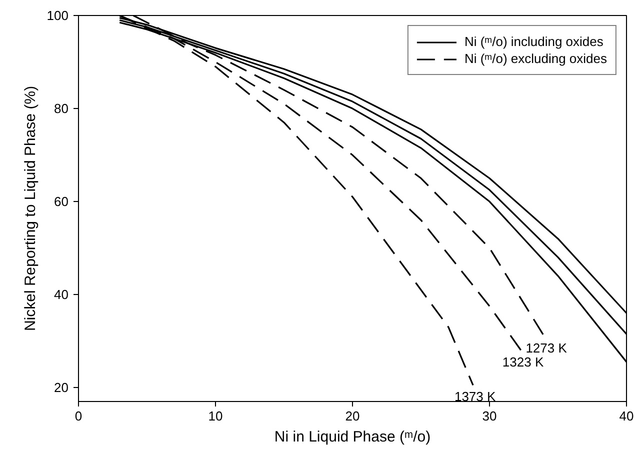 This screenshot has height=461, width=634. What do you see at coordinates (61, 202) in the screenshot?
I see `y-tick-label: 60` at bounding box center [61, 202].